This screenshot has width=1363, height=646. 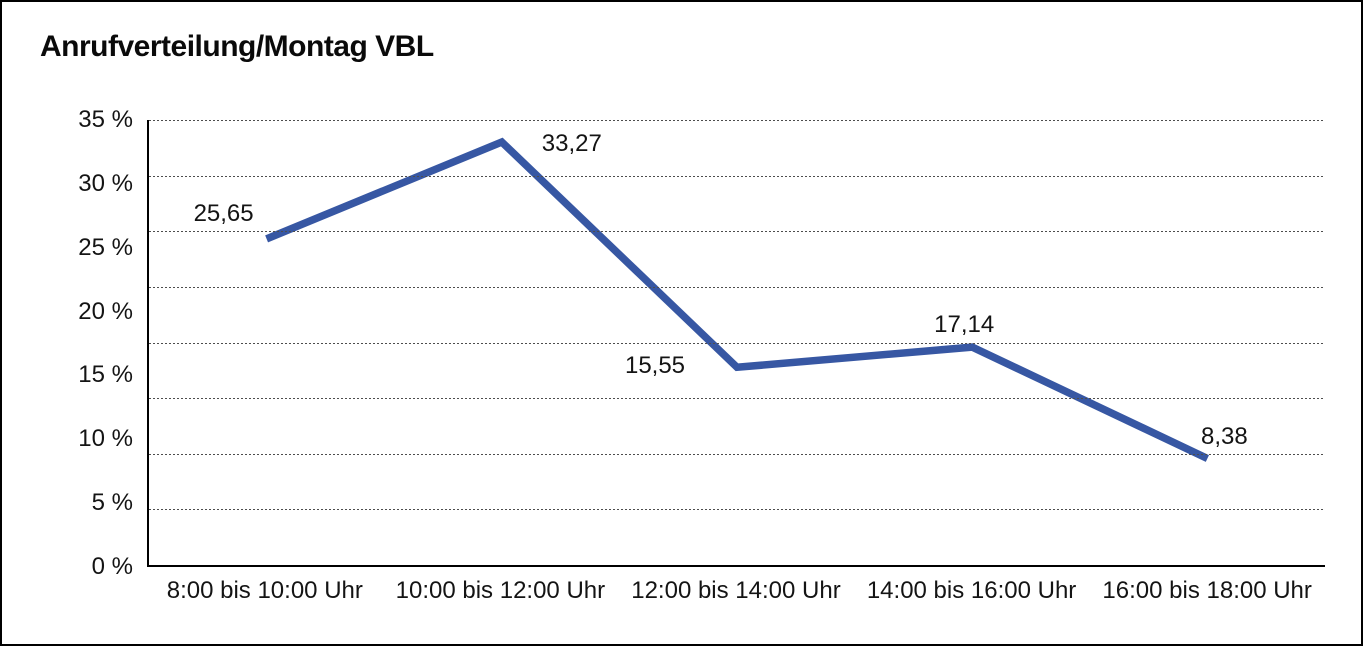 I want to click on x-category-label: 12:00 bis 14:00 Uhr, so click(x=736, y=590).